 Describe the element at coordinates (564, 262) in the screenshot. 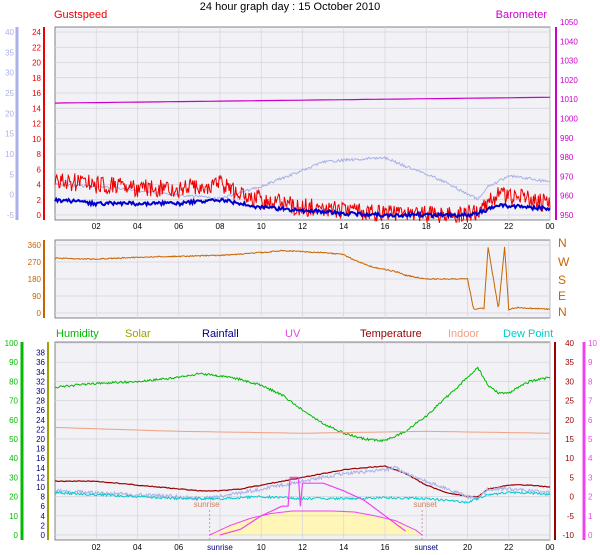

I see `compass-label: W` at that location.